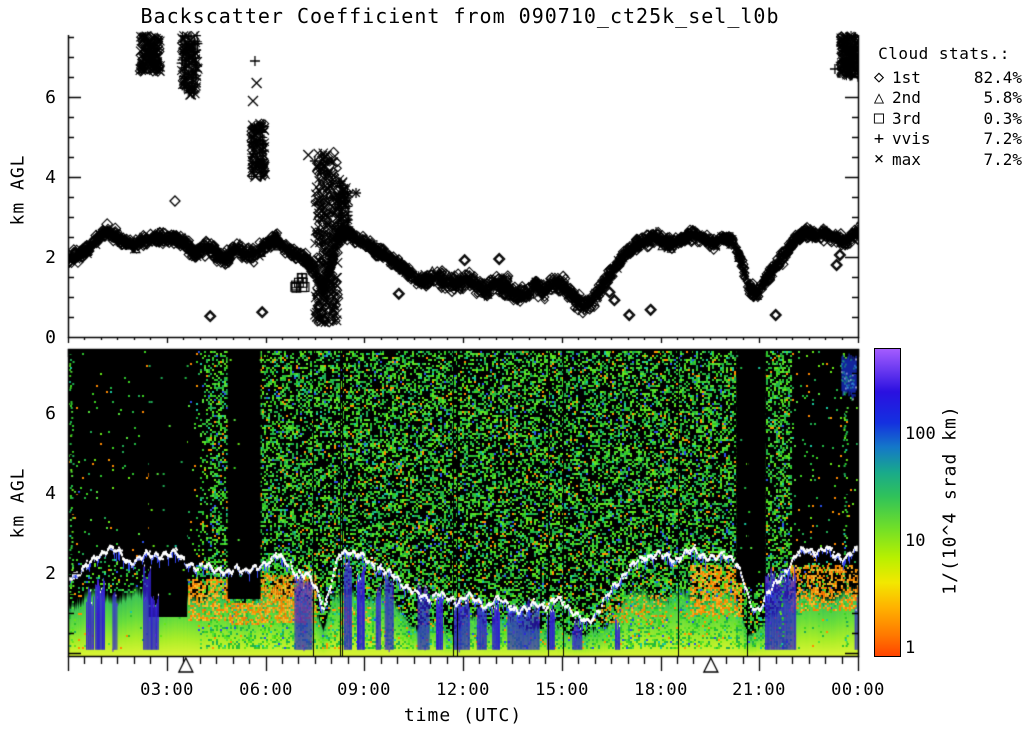  Describe the element at coordinates (18, 503) in the screenshot. I see `y-axis-title-bottom: km AGL` at that location.